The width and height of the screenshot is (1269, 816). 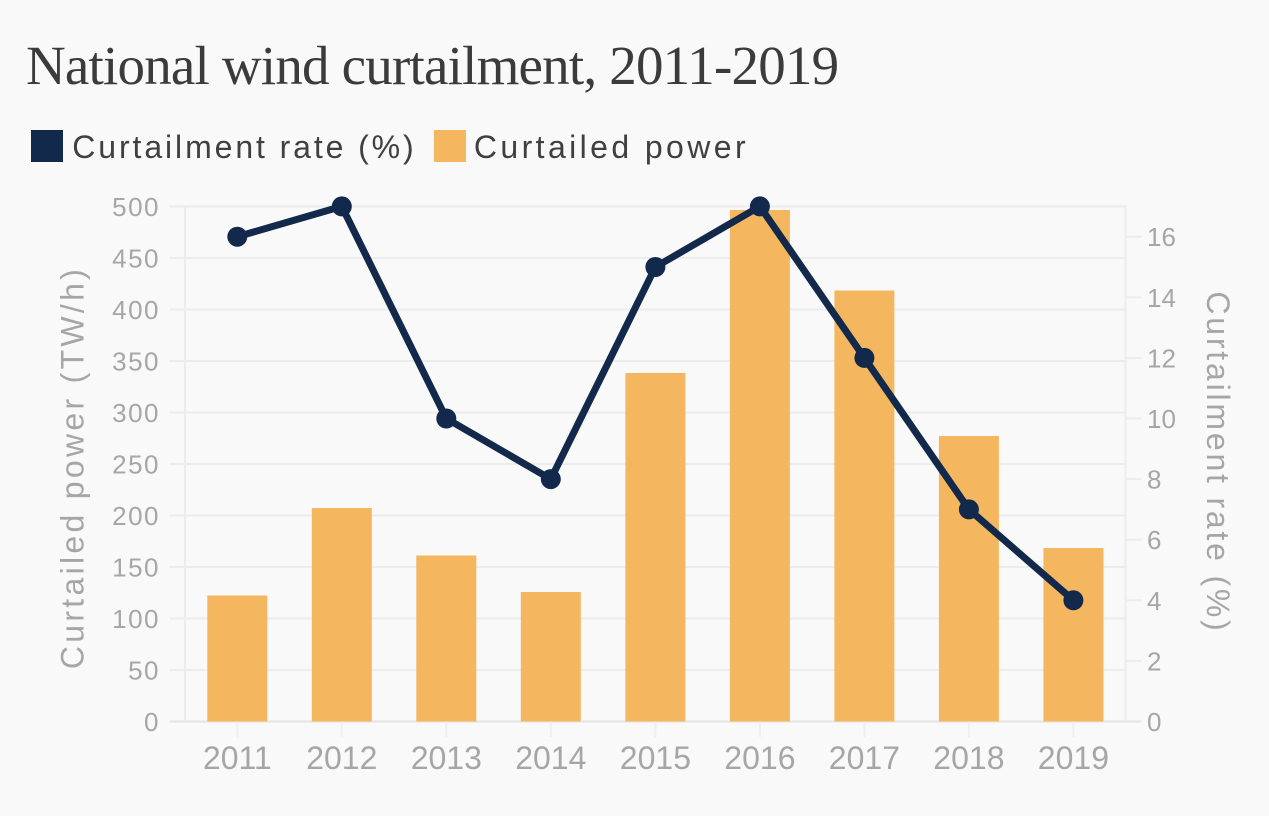 I want to click on svg-text: 14, so click(x=1161, y=298).